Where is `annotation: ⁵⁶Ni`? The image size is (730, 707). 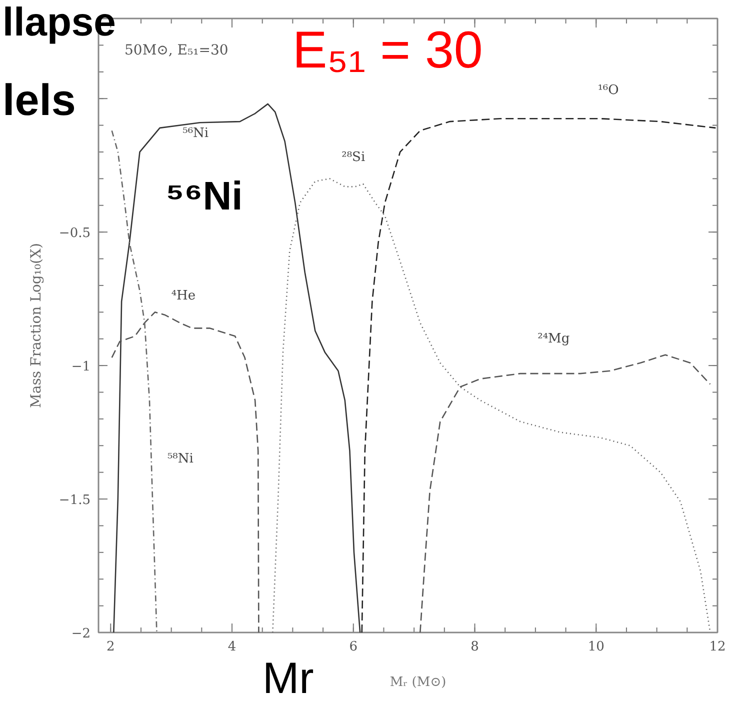
annotation: ⁵⁶Ni is located at coordinates (204, 196).